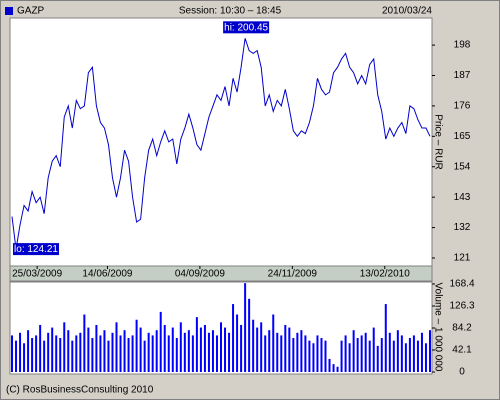  I want to click on legend-label: GAZP, so click(31, 11).